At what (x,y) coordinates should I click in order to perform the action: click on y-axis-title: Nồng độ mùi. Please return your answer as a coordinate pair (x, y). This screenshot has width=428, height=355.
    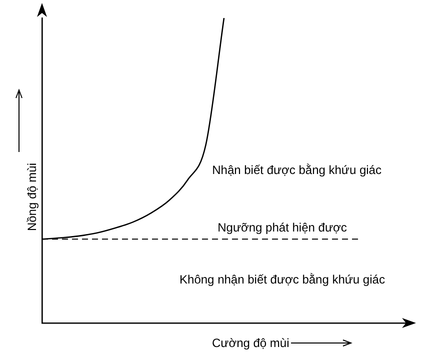
    Looking at the image, I should click on (32, 198).